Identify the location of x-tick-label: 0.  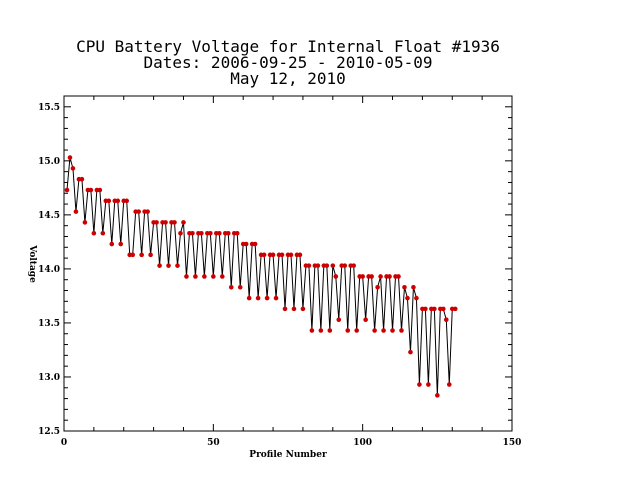
(64, 443).